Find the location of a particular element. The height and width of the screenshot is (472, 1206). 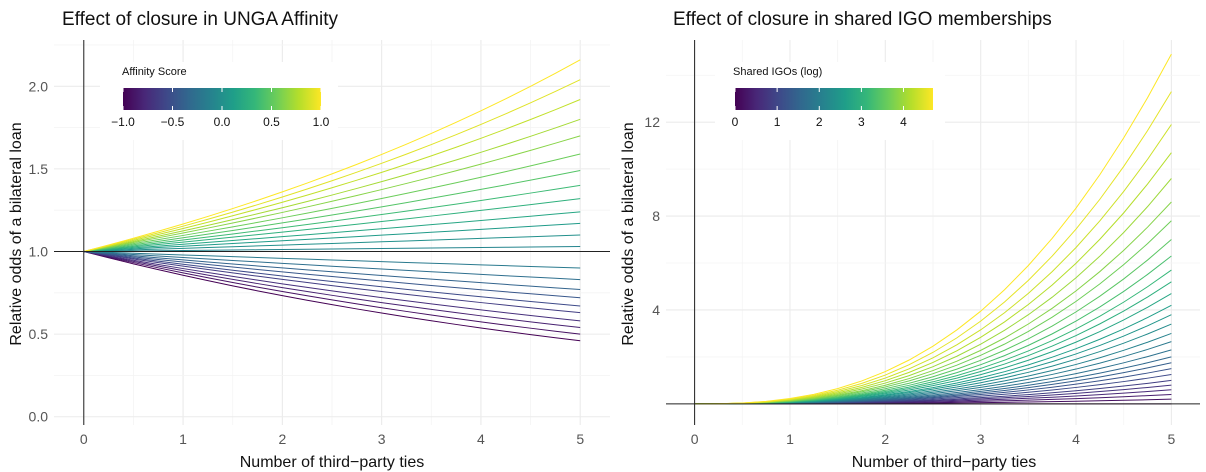

legend-tick-label: 3 is located at coordinates (861, 122).